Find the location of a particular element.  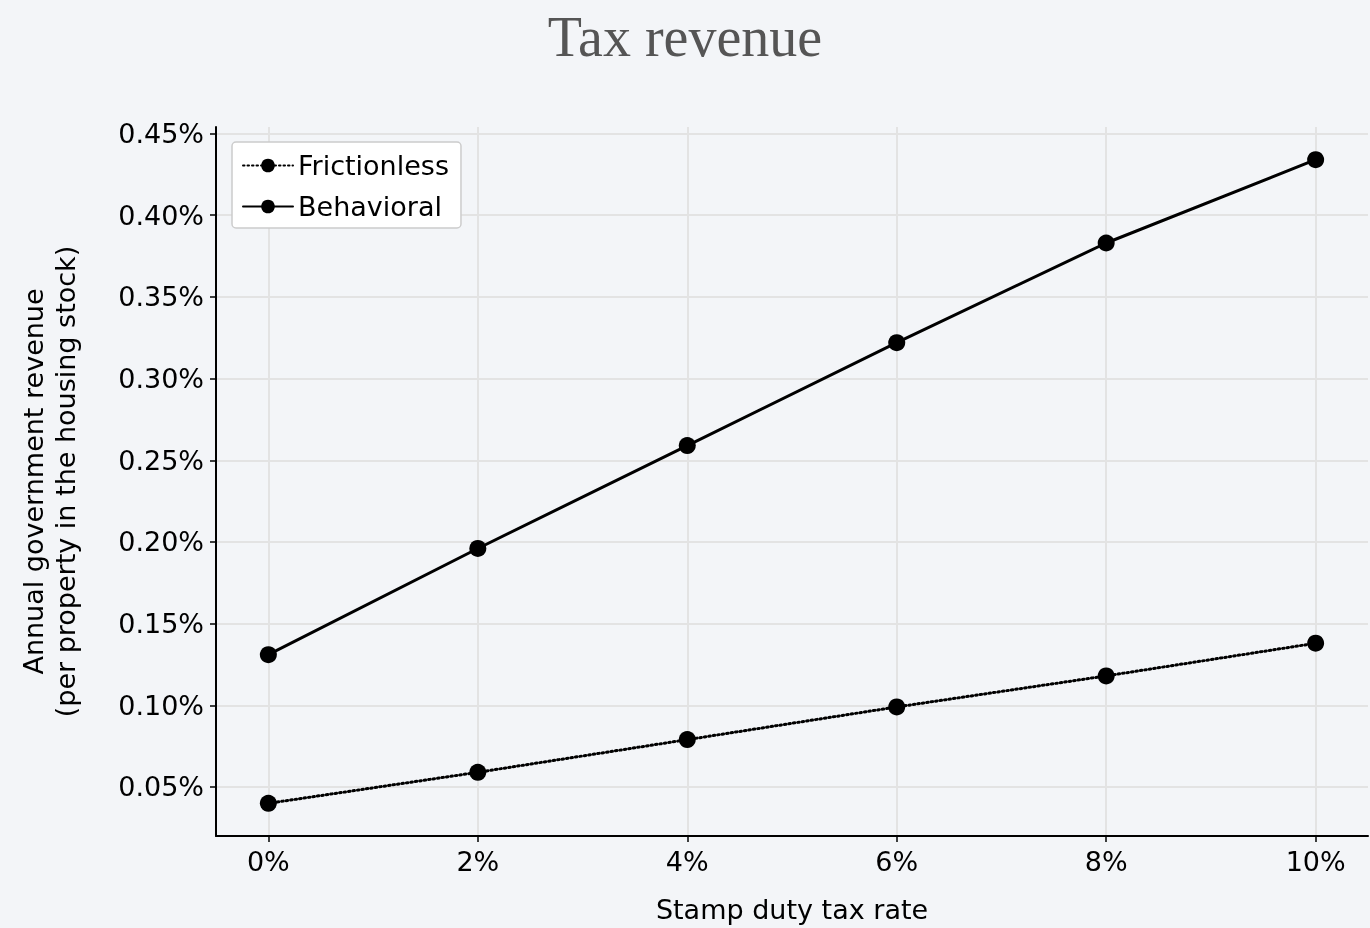

y-tick-label: 0.25% is located at coordinates (161, 460).